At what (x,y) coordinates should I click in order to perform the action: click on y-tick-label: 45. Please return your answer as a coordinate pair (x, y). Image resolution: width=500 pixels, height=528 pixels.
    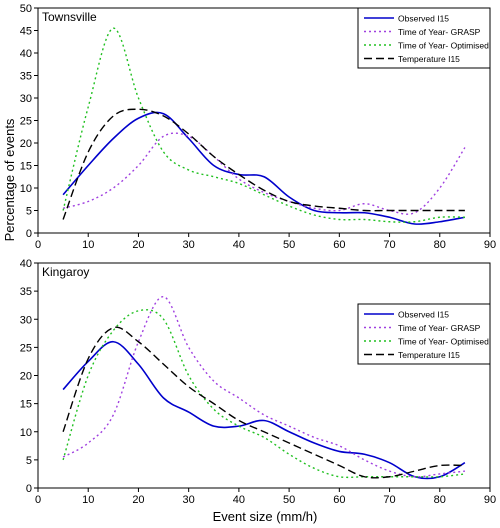
    Looking at the image, I should click on (26, 32).